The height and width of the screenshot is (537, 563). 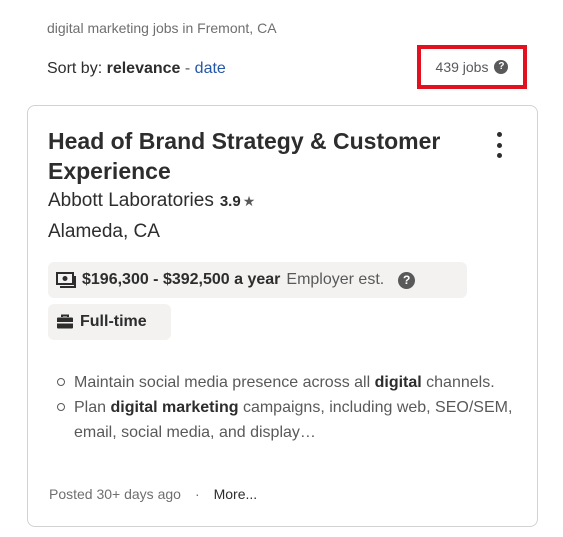 I want to click on job-type-chip: Full-time, so click(x=109, y=322).